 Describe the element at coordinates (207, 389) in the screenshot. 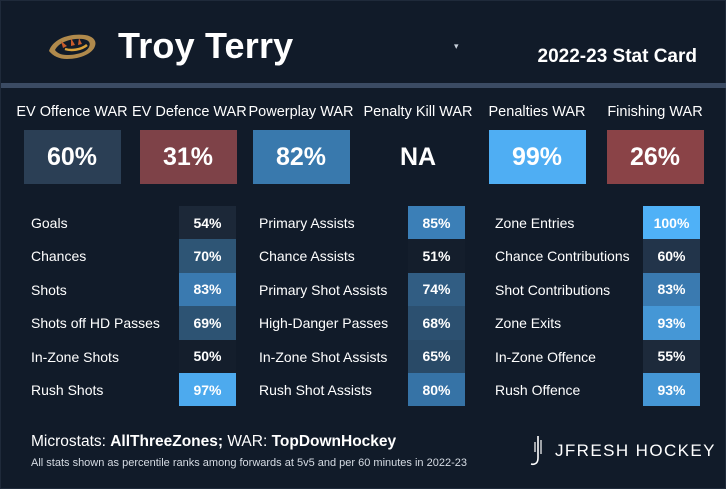

I see `stat-value: 97%` at that location.